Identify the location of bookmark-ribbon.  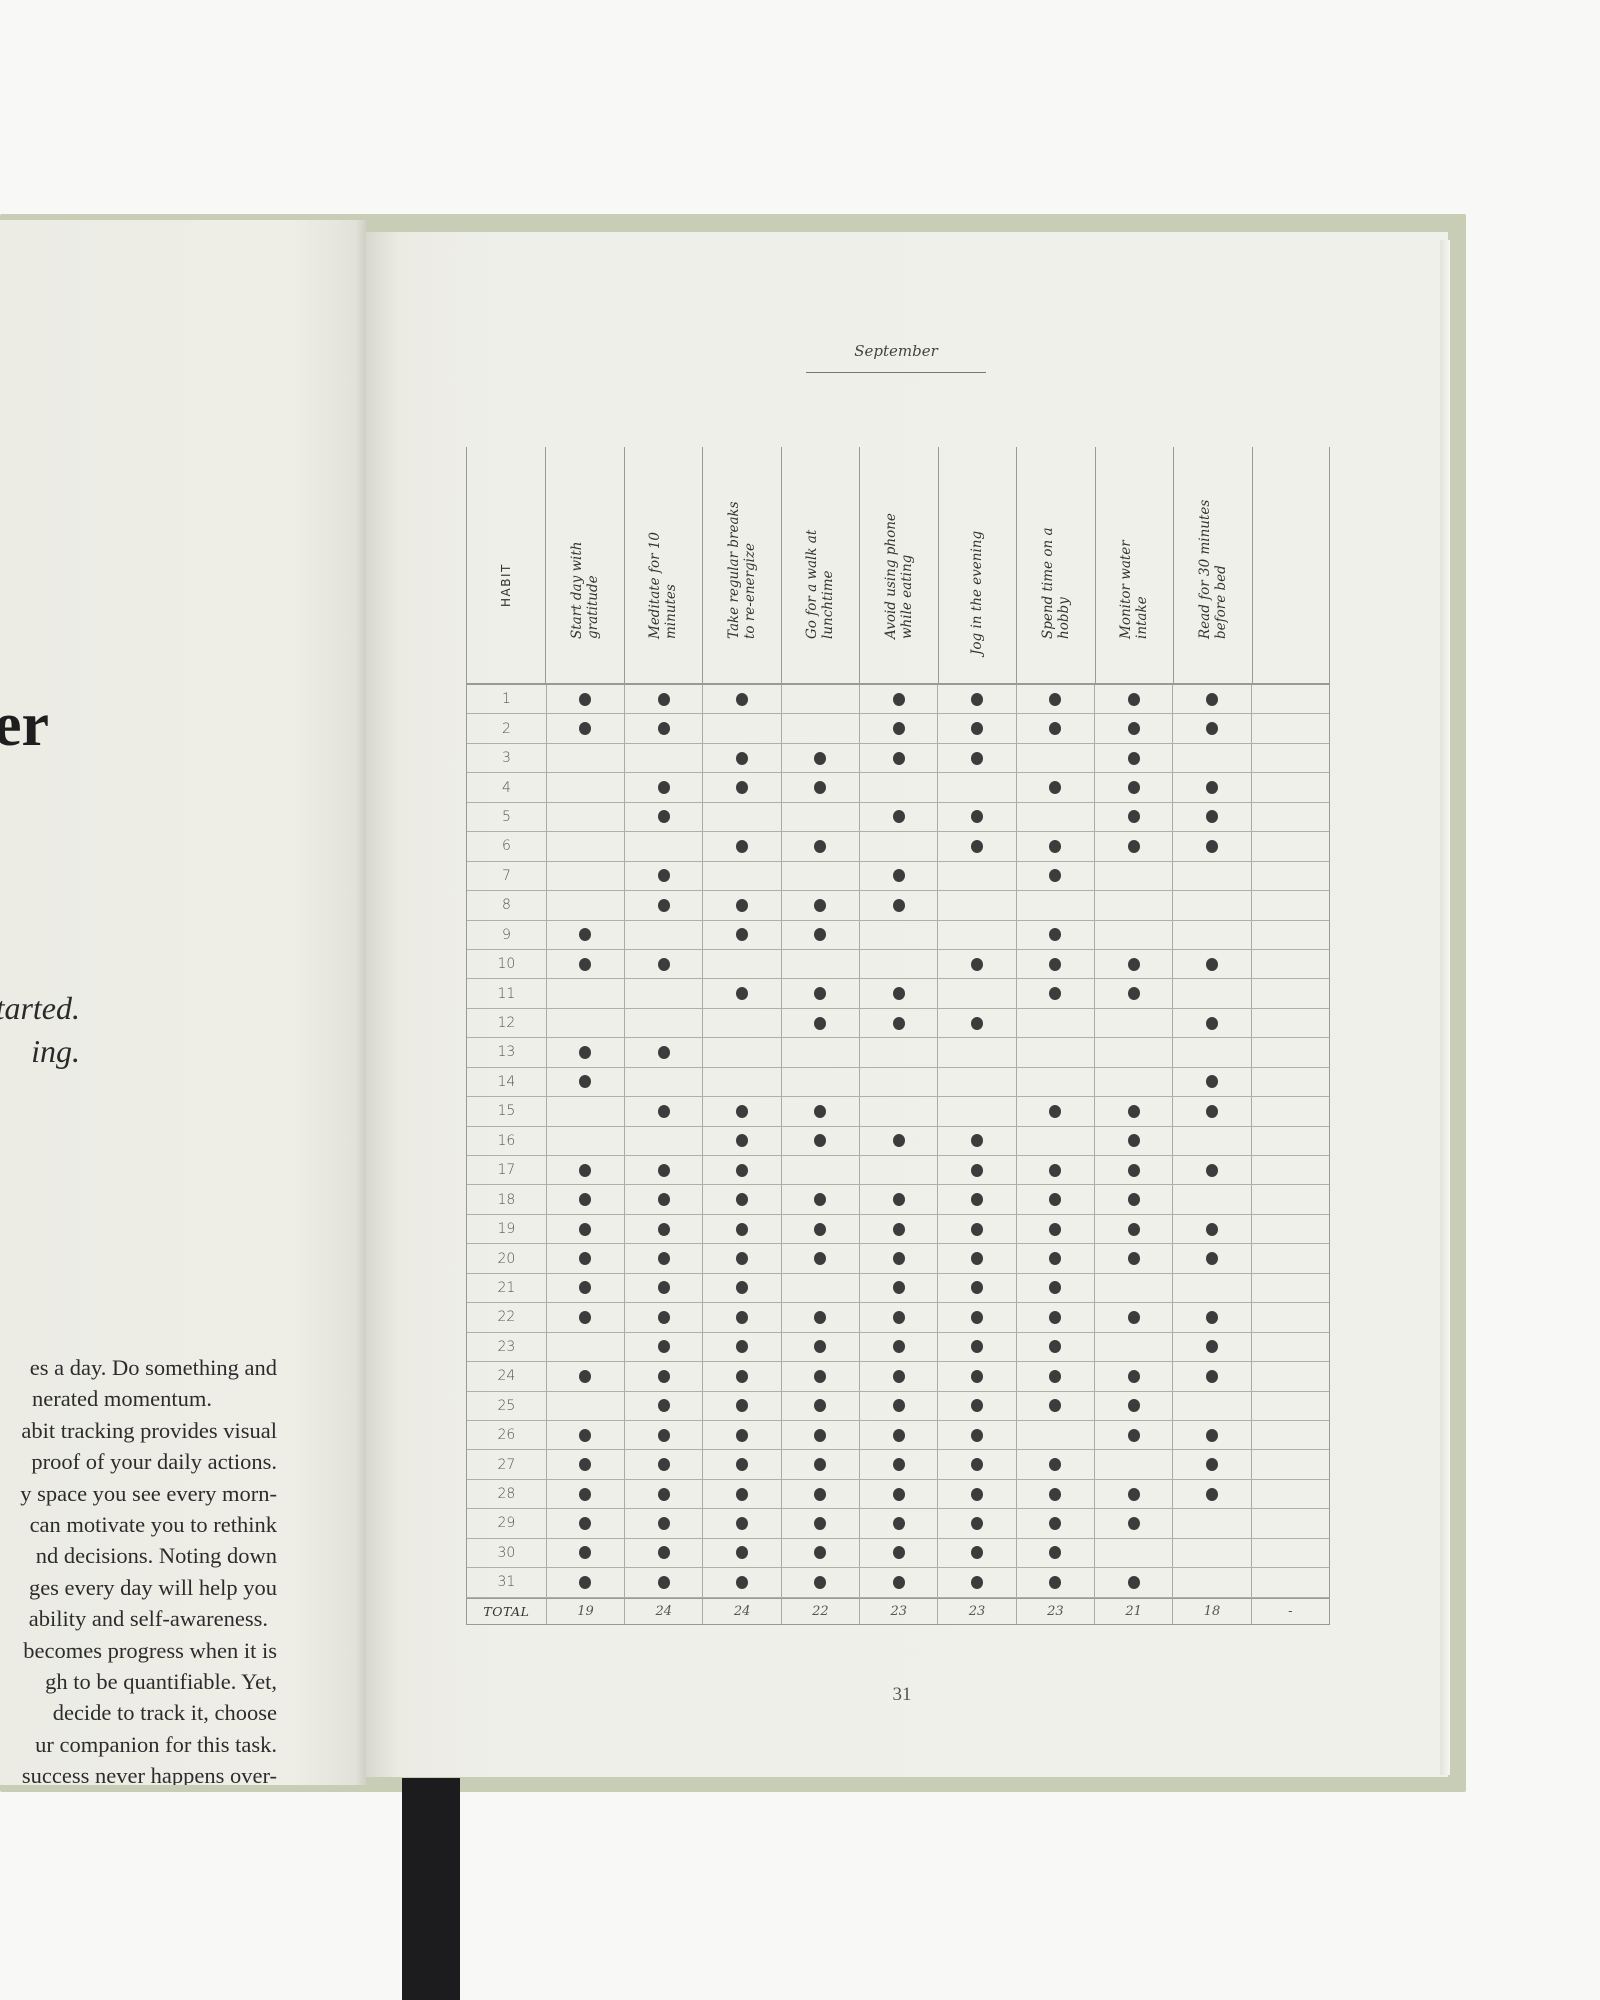
(431, 1889).